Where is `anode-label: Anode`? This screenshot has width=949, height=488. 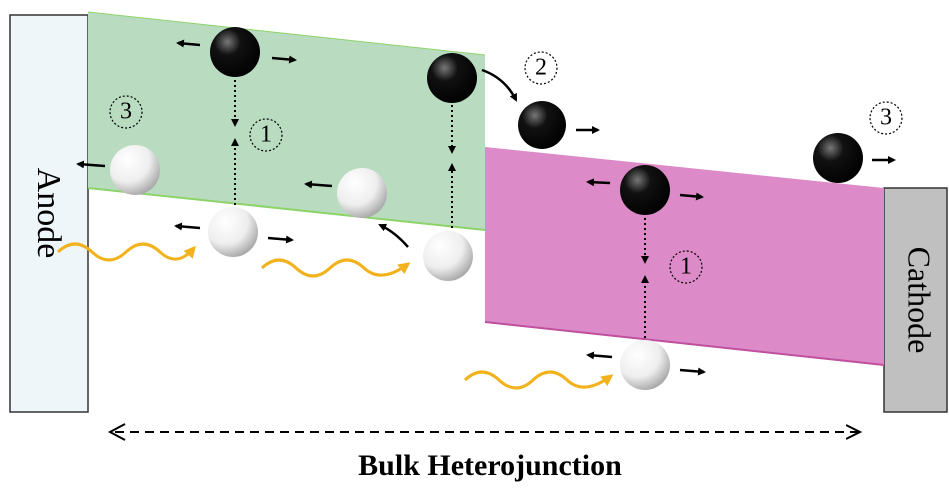
anode-label: Anode is located at coordinates (48, 213).